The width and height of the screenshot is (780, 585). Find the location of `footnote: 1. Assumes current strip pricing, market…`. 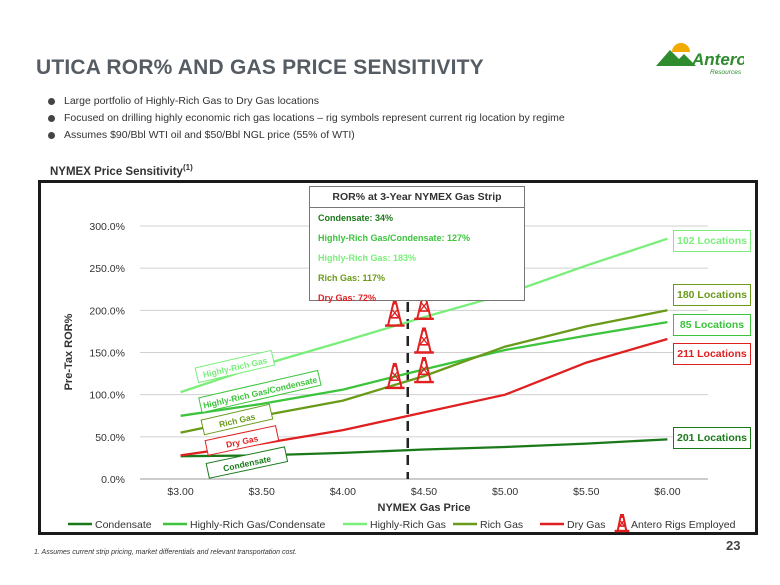

footnote: 1. Assumes current strip pricing, market… is located at coordinates (165, 552).